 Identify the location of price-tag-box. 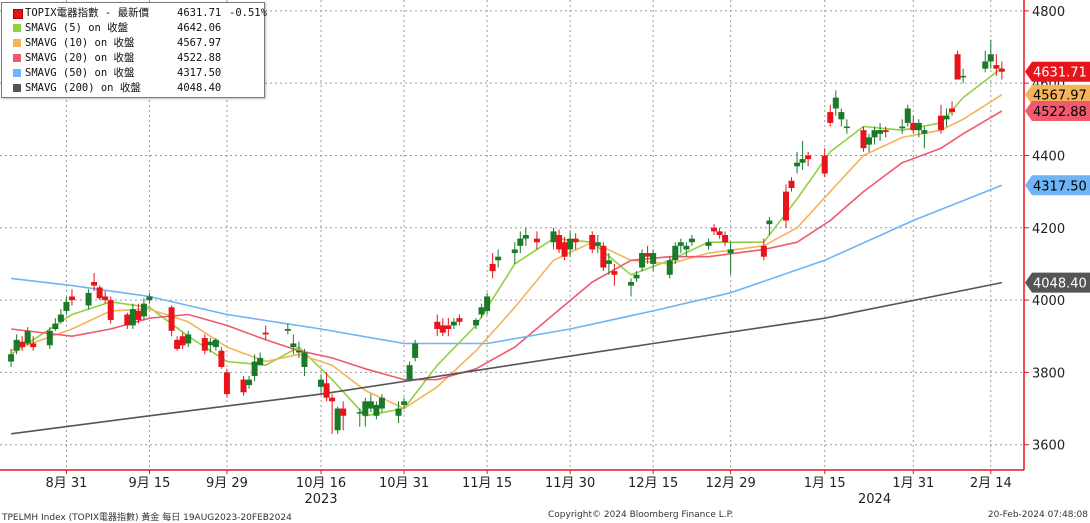
(1057, 111).